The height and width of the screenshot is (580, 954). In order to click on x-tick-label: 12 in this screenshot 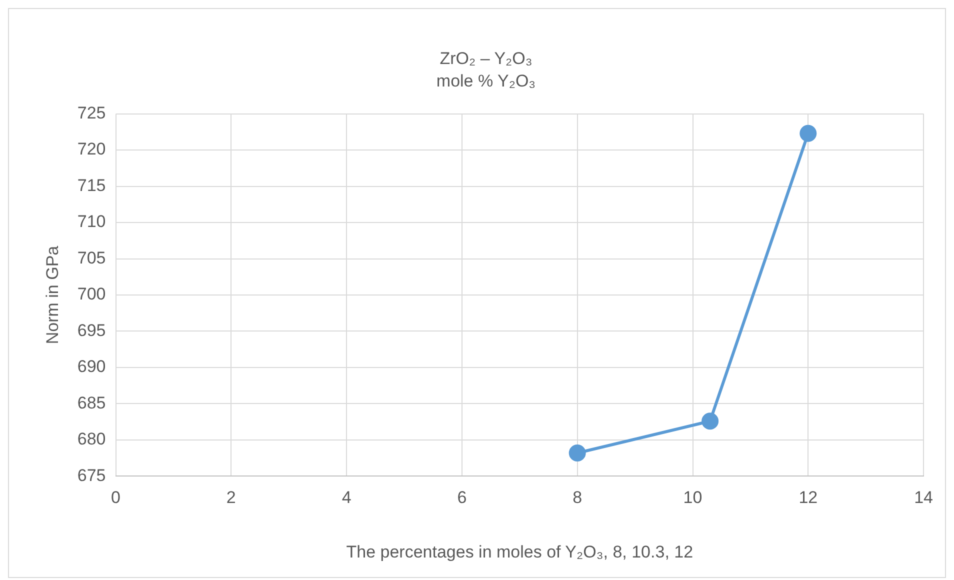, I will do `click(808, 498)`.